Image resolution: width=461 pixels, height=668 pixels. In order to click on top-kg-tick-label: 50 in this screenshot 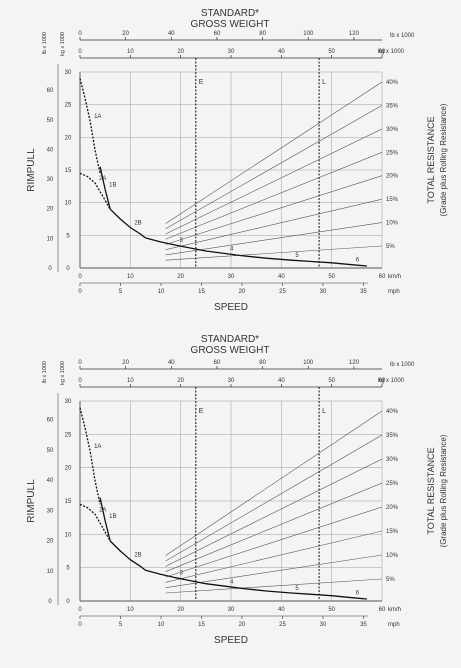, I will do `click(331, 381)`.